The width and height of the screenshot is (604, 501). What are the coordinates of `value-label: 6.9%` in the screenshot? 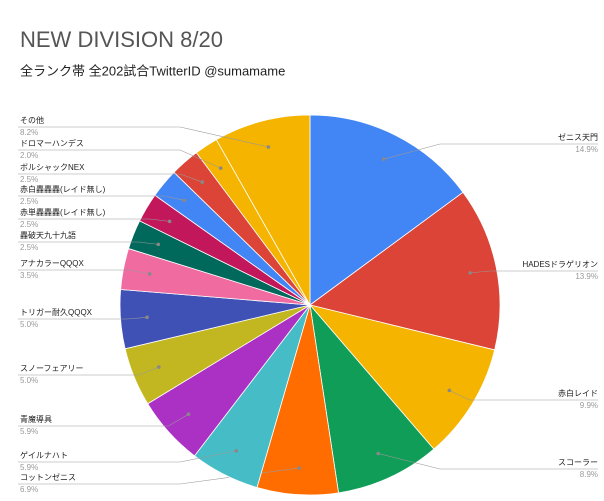 It's located at (29, 489).